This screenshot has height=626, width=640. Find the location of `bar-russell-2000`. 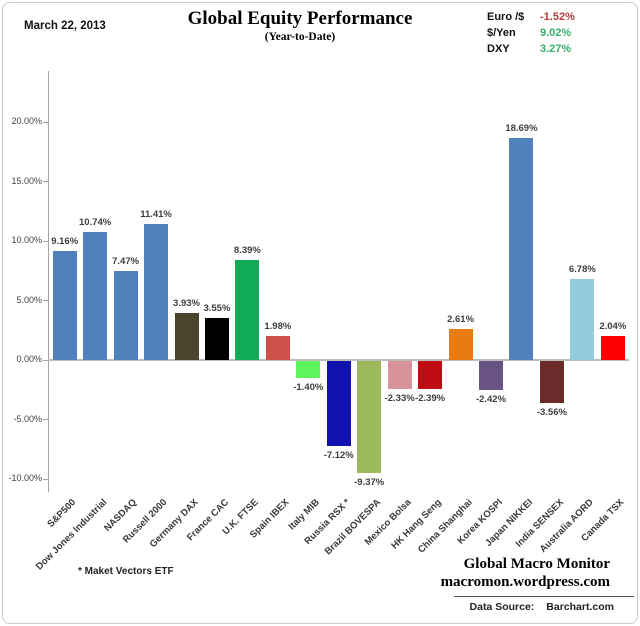

bar-russell-2000 is located at coordinates (156, 292).